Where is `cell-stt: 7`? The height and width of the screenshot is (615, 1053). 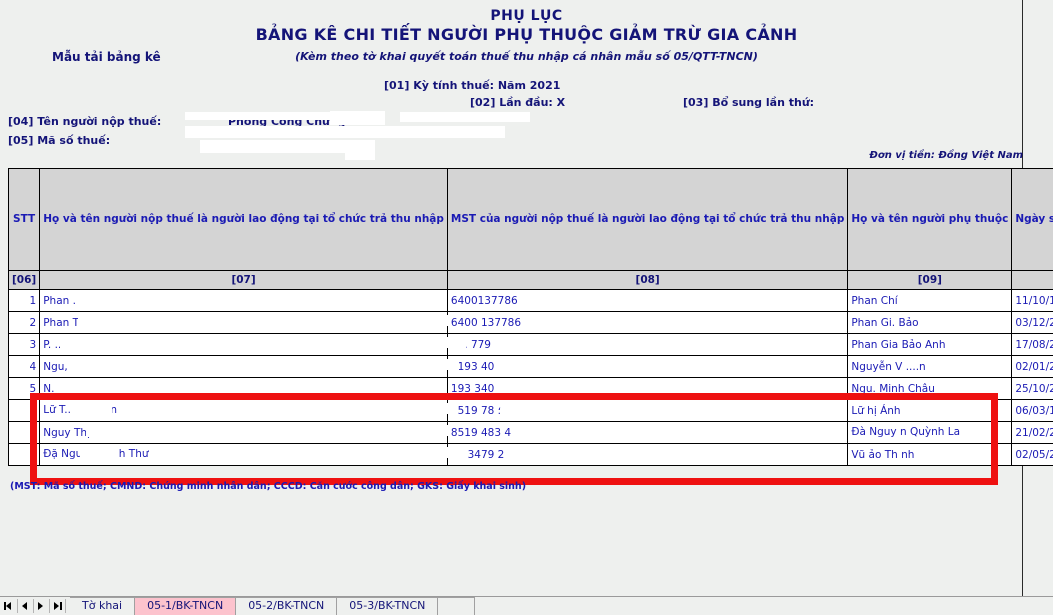
cell-stt: 7 is located at coordinates (24, 432).